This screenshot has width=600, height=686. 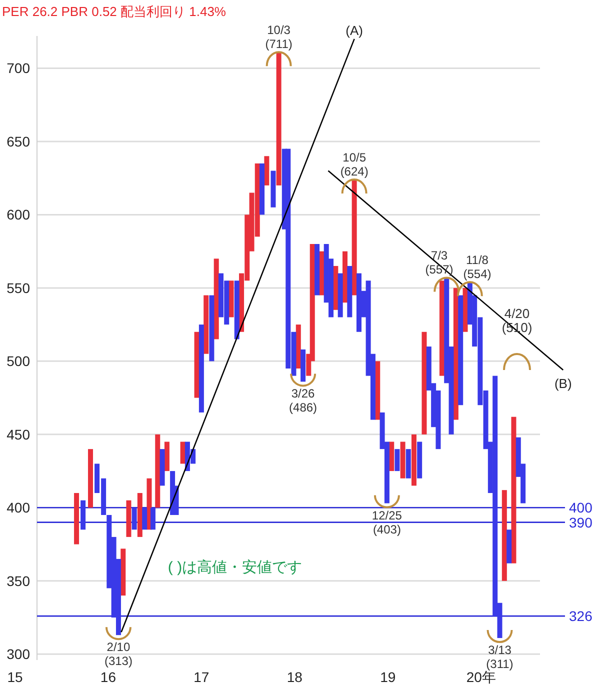 What do you see at coordinates (387, 522) in the screenshot?
I see `annotation: 12/25 (403)` at bounding box center [387, 522].